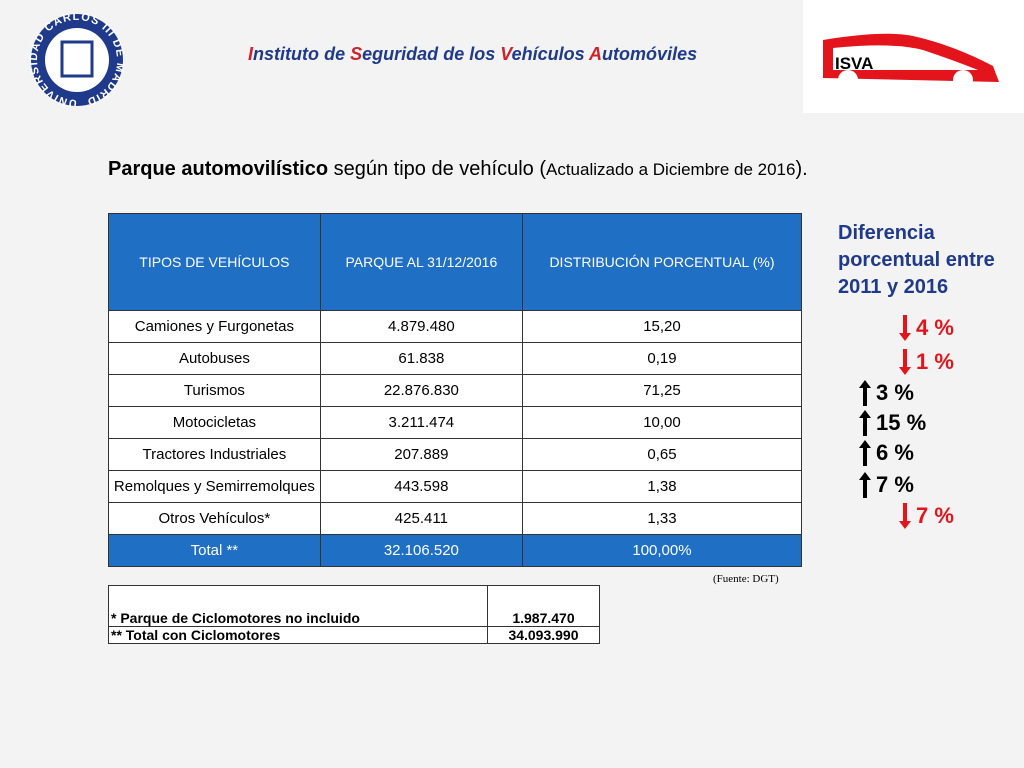 The image size is (1024, 768). I want to click on cell: 0,65, so click(662, 454).